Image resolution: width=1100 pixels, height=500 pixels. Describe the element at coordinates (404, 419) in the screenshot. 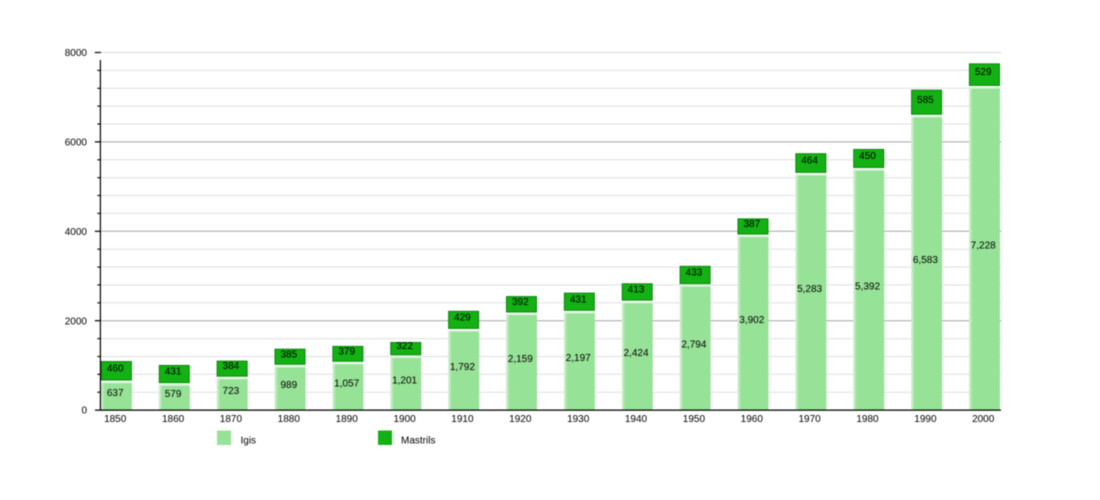

I see `svg-text: 1900` at that location.